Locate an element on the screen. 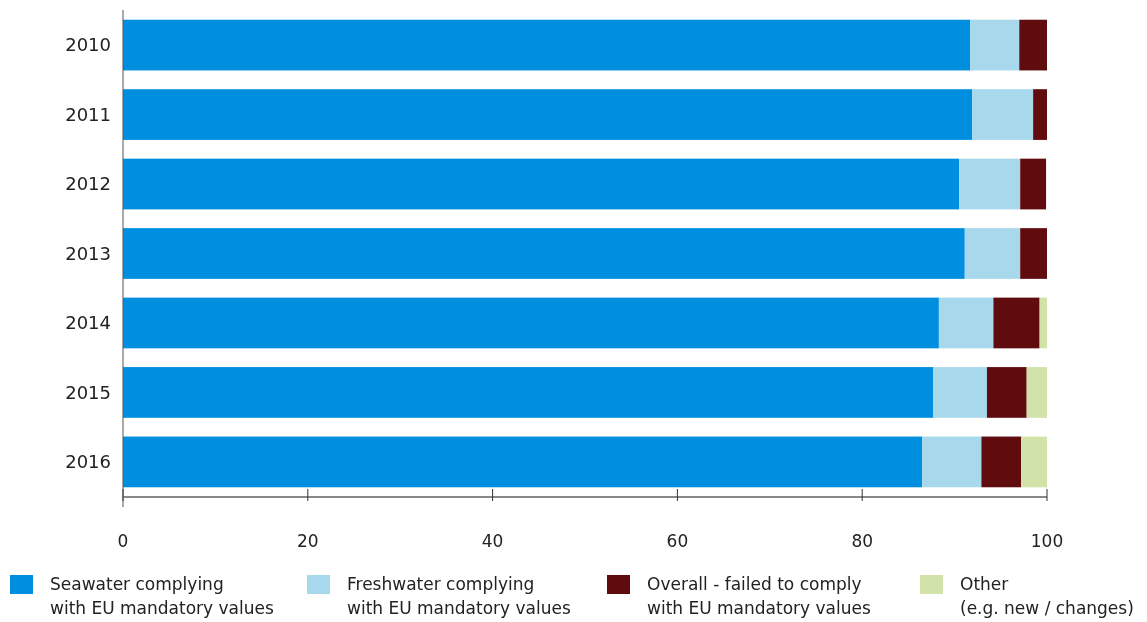 Image resolution: width=1147 pixels, height=622 pixels. y-tick-label: 2012 is located at coordinates (88, 184).